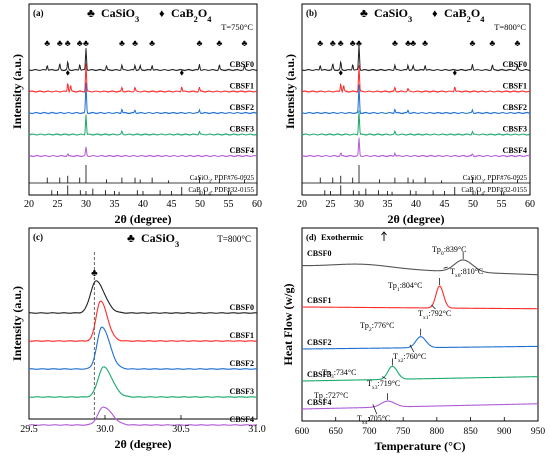 The width and height of the screenshot is (550, 456). Describe the element at coordinates (29, 429) in the screenshot. I see `x-tick-label: 29.5` at that location.